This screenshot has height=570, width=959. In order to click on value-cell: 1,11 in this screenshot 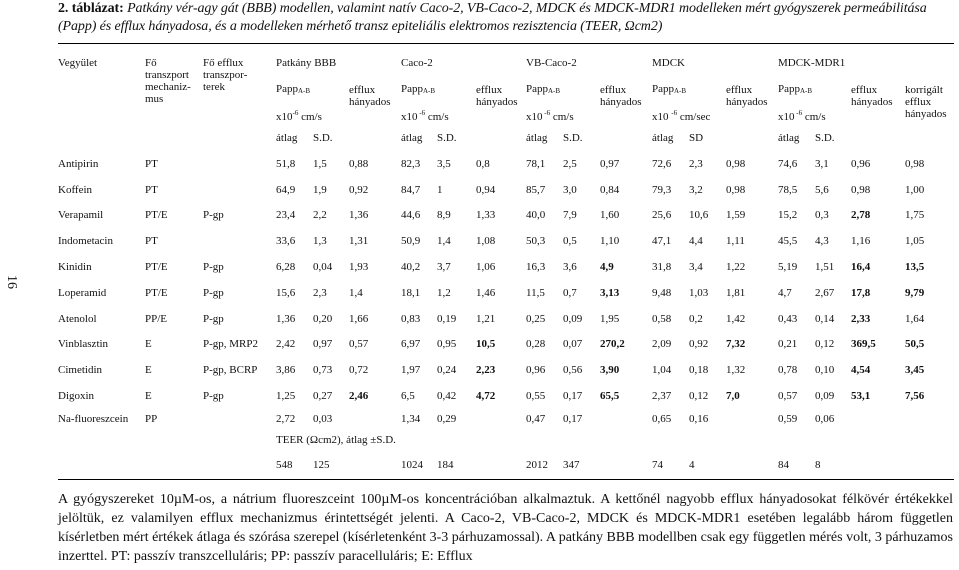, I will do `click(735, 241)`.